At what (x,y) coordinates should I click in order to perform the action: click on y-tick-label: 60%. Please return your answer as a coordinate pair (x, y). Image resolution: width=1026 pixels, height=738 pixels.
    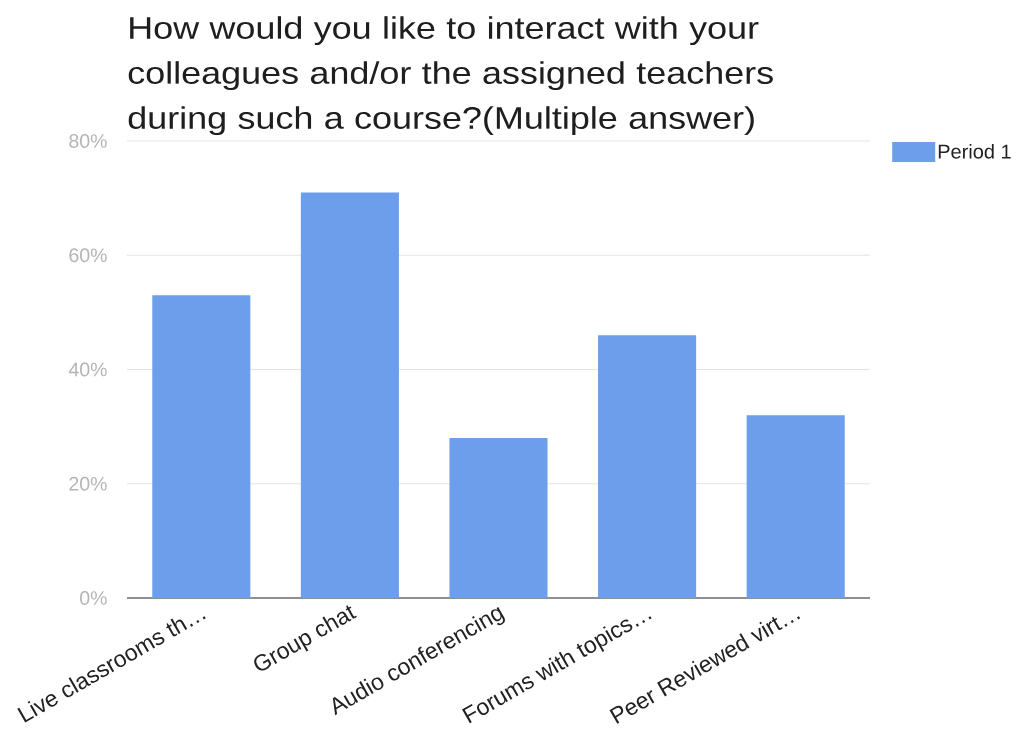
    Looking at the image, I should click on (88, 255).